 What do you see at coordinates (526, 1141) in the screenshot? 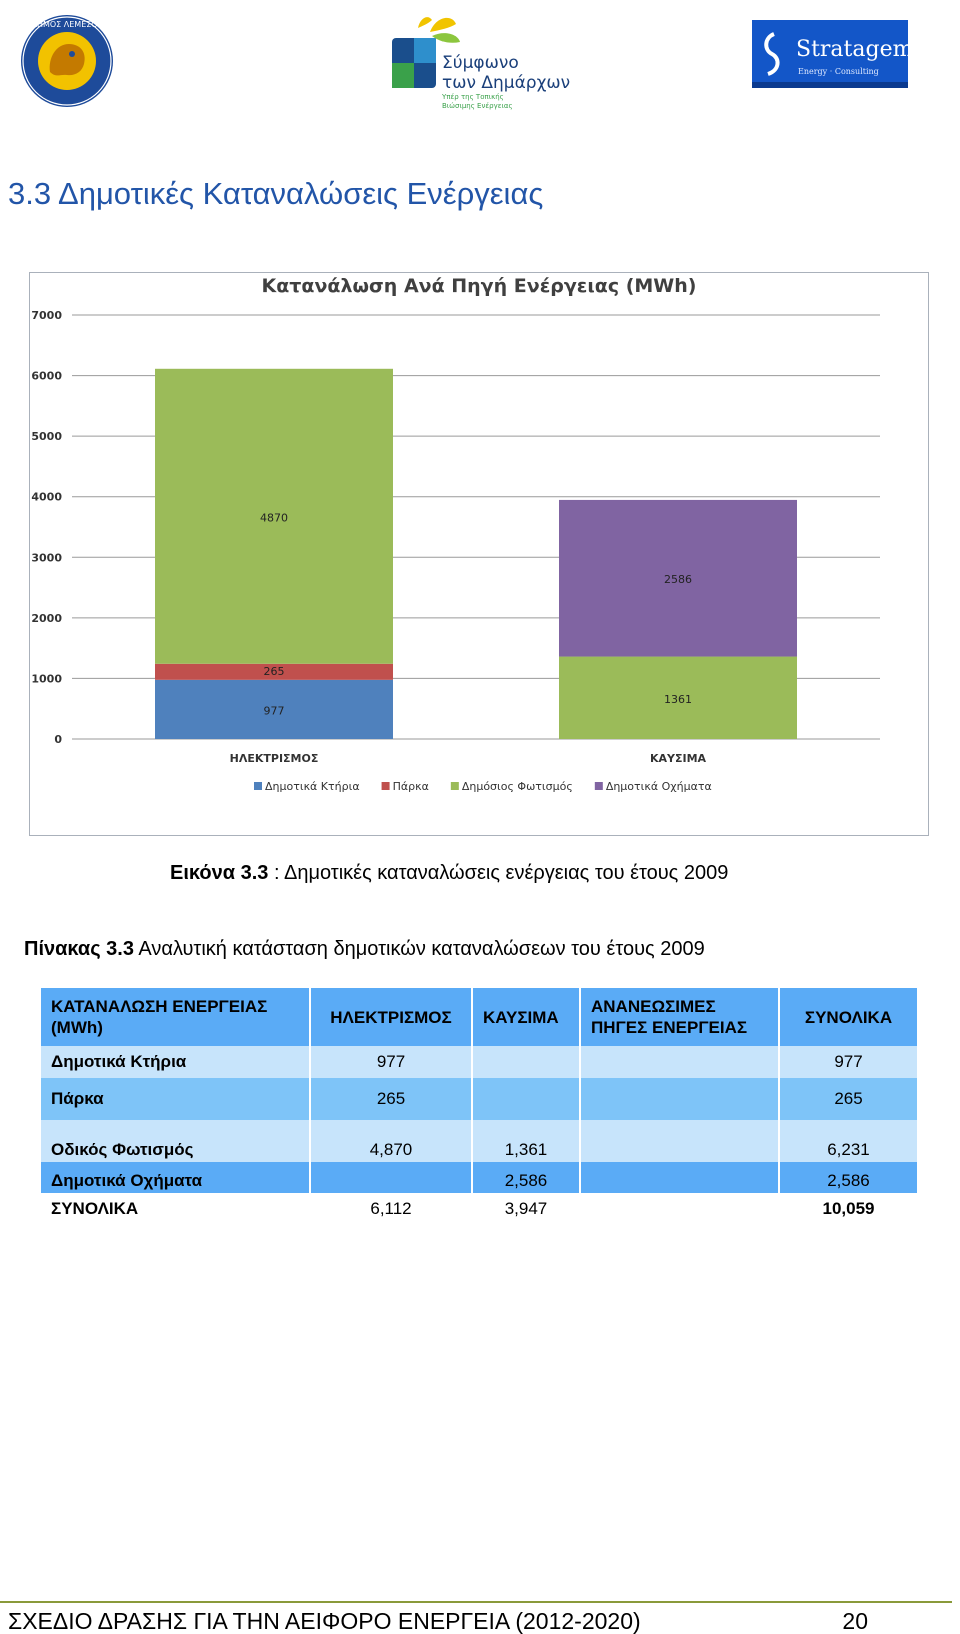
I see `table-cell: 1,361` at bounding box center [526, 1141].